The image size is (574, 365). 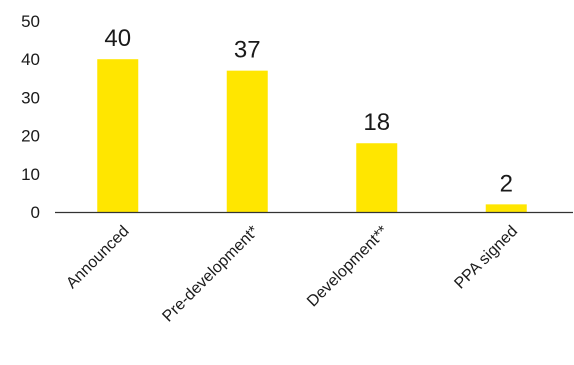 What do you see at coordinates (30, 136) in the screenshot?
I see `y-tick-label: 20` at bounding box center [30, 136].